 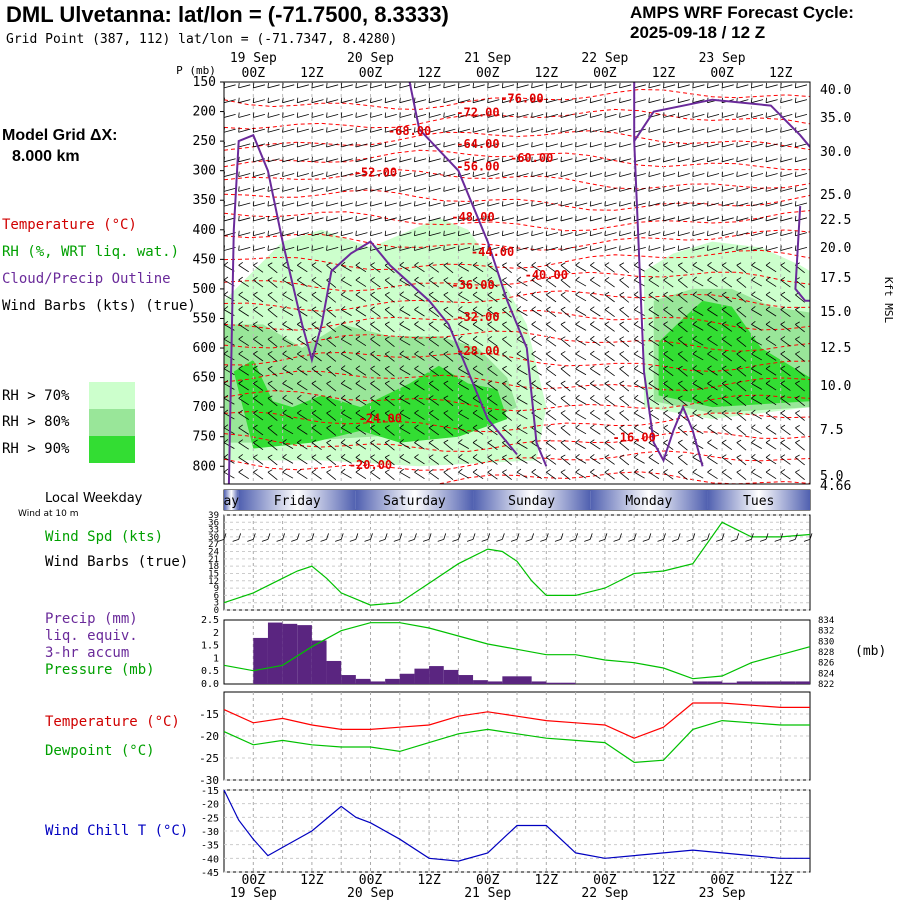 I want to click on wind-speed-tick: 24, so click(x=213, y=553).